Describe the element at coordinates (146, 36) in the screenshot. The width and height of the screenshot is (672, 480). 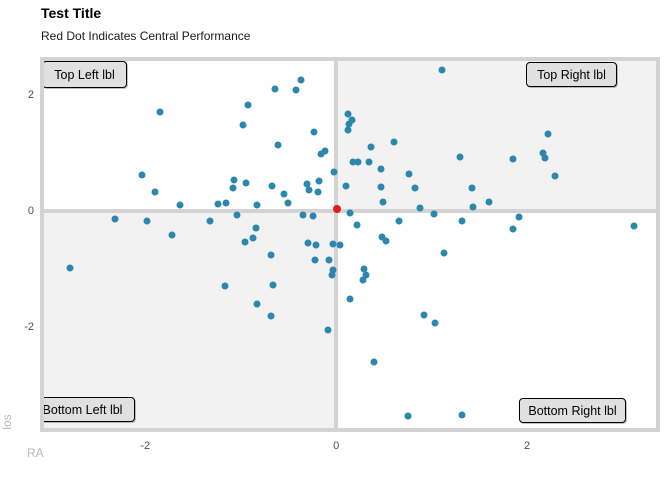
I see `chart-subtitle: Red Dot Indicates Central Performance` at that location.